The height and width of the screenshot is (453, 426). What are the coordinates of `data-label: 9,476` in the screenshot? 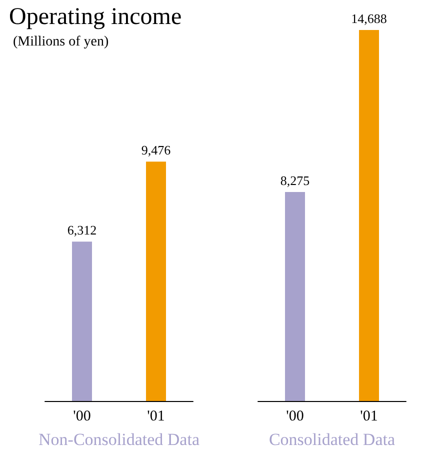 It's located at (156, 150).